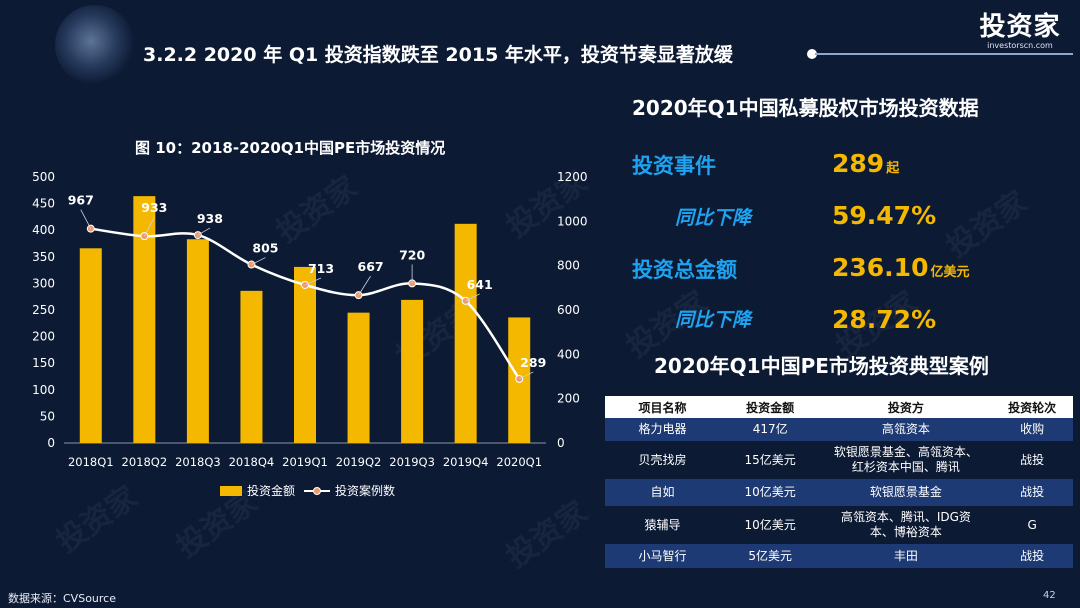  I want to click on amount-unit: 亿美元, so click(950, 272).